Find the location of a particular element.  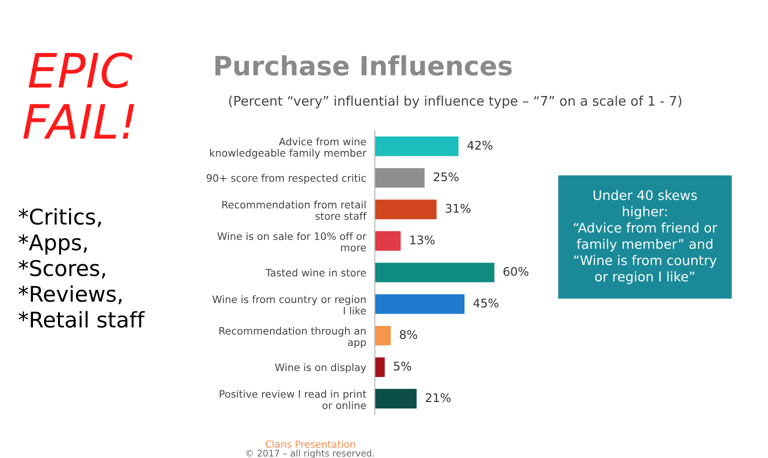

text: Clans Presentation is located at coordinates (310, 444).